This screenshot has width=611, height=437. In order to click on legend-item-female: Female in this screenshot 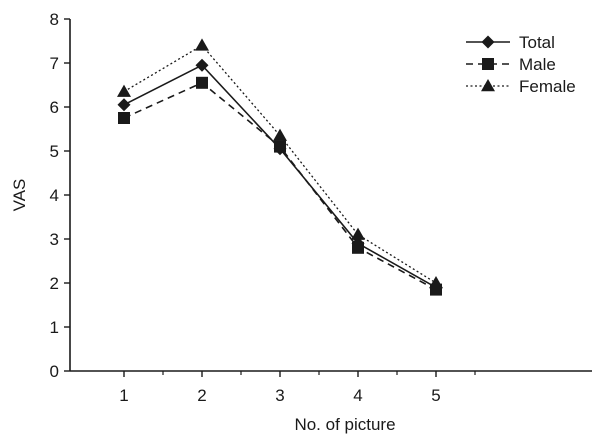, I will do `click(521, 86)`.